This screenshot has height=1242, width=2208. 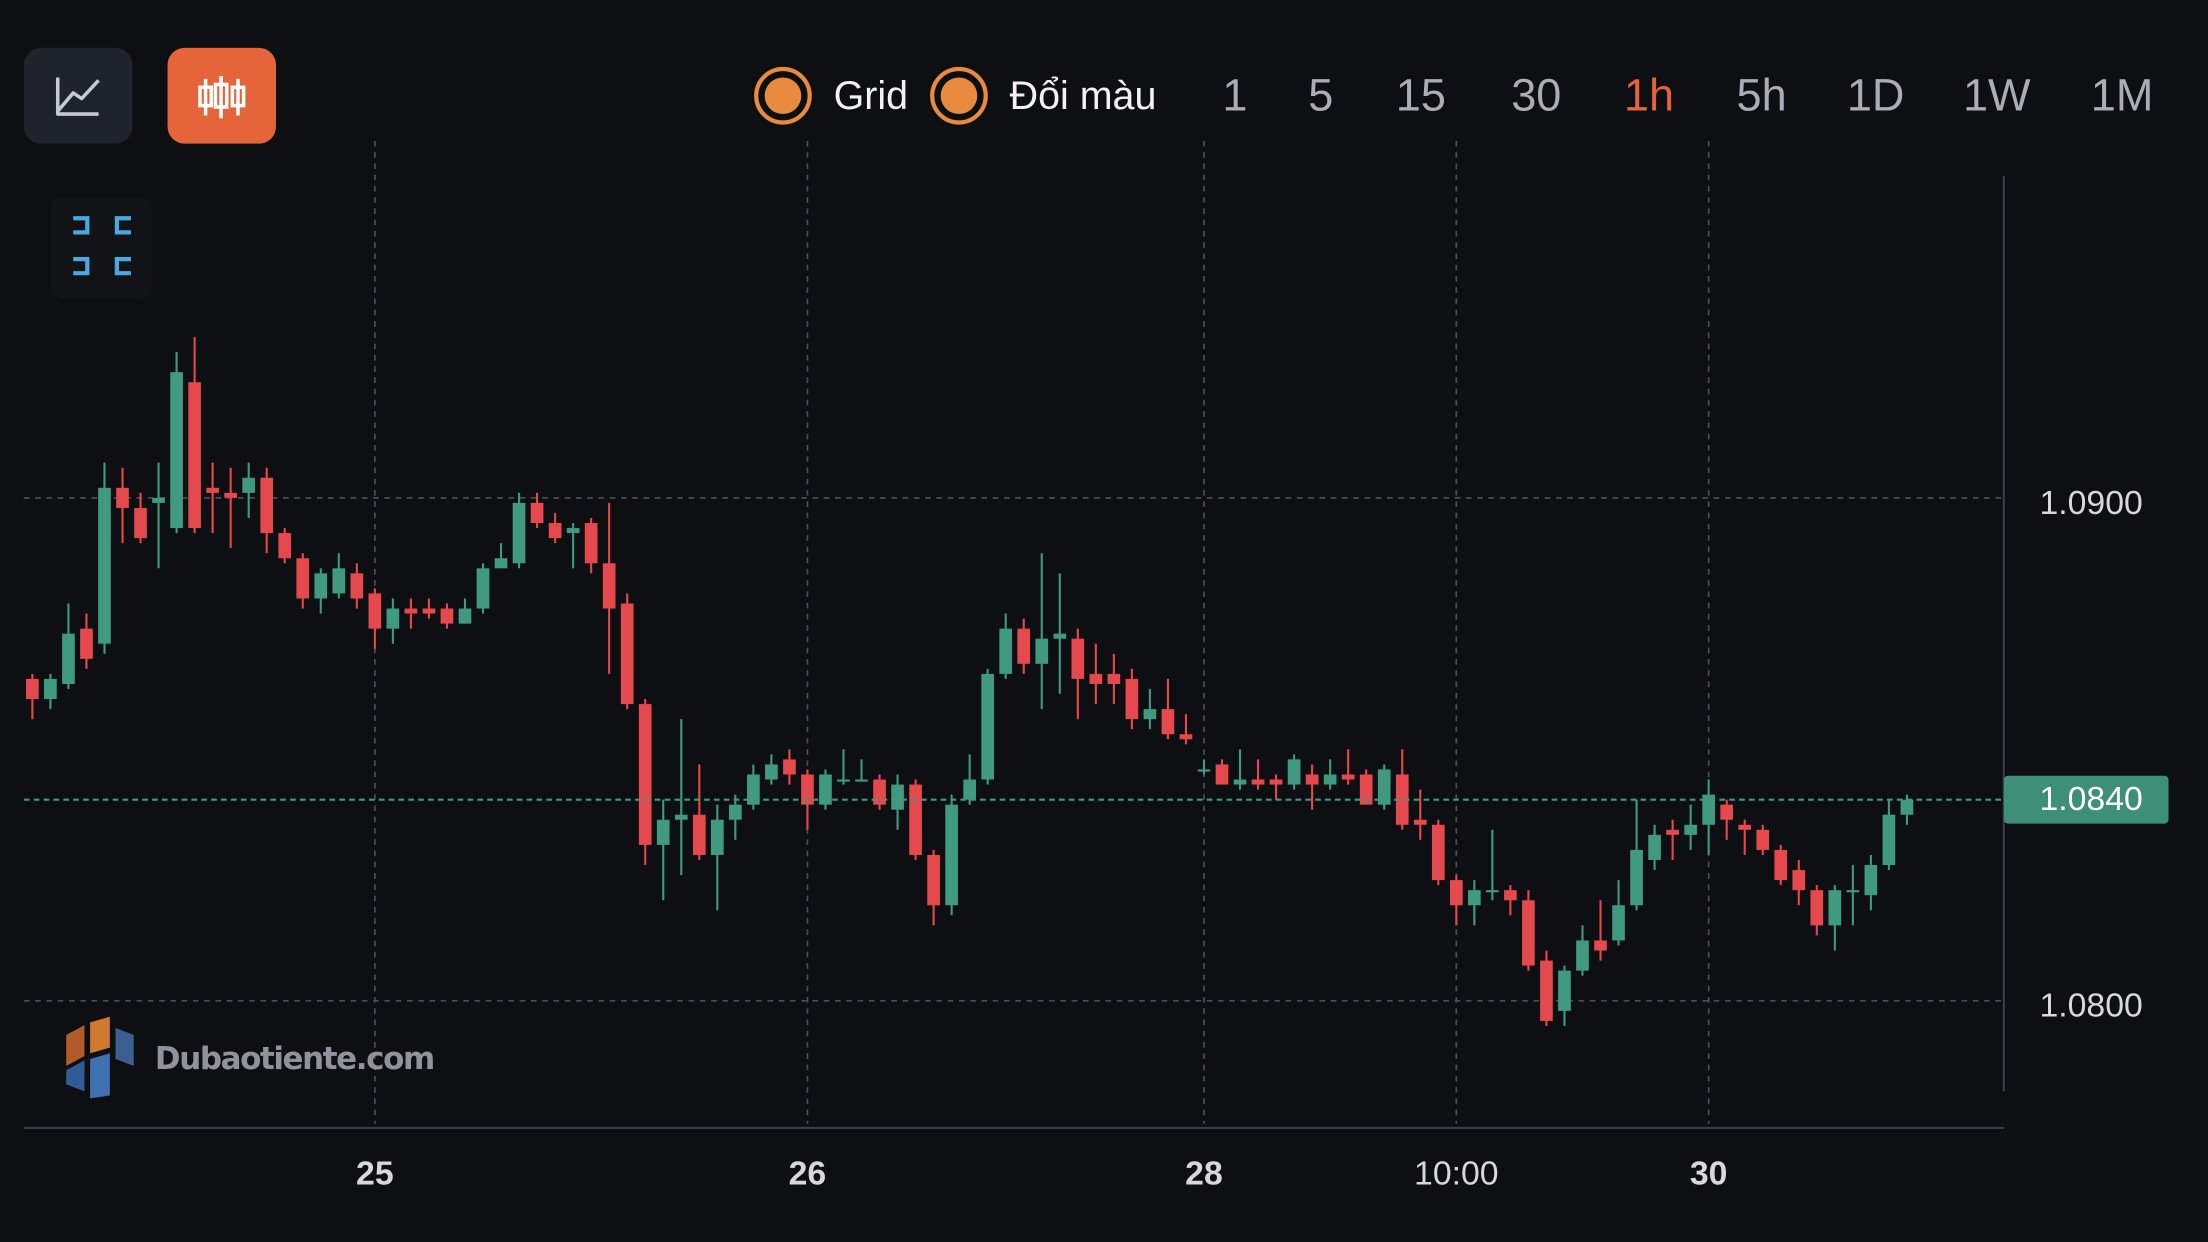 I want to click on timeframe-button: 15, so click(x=1421, y=94).